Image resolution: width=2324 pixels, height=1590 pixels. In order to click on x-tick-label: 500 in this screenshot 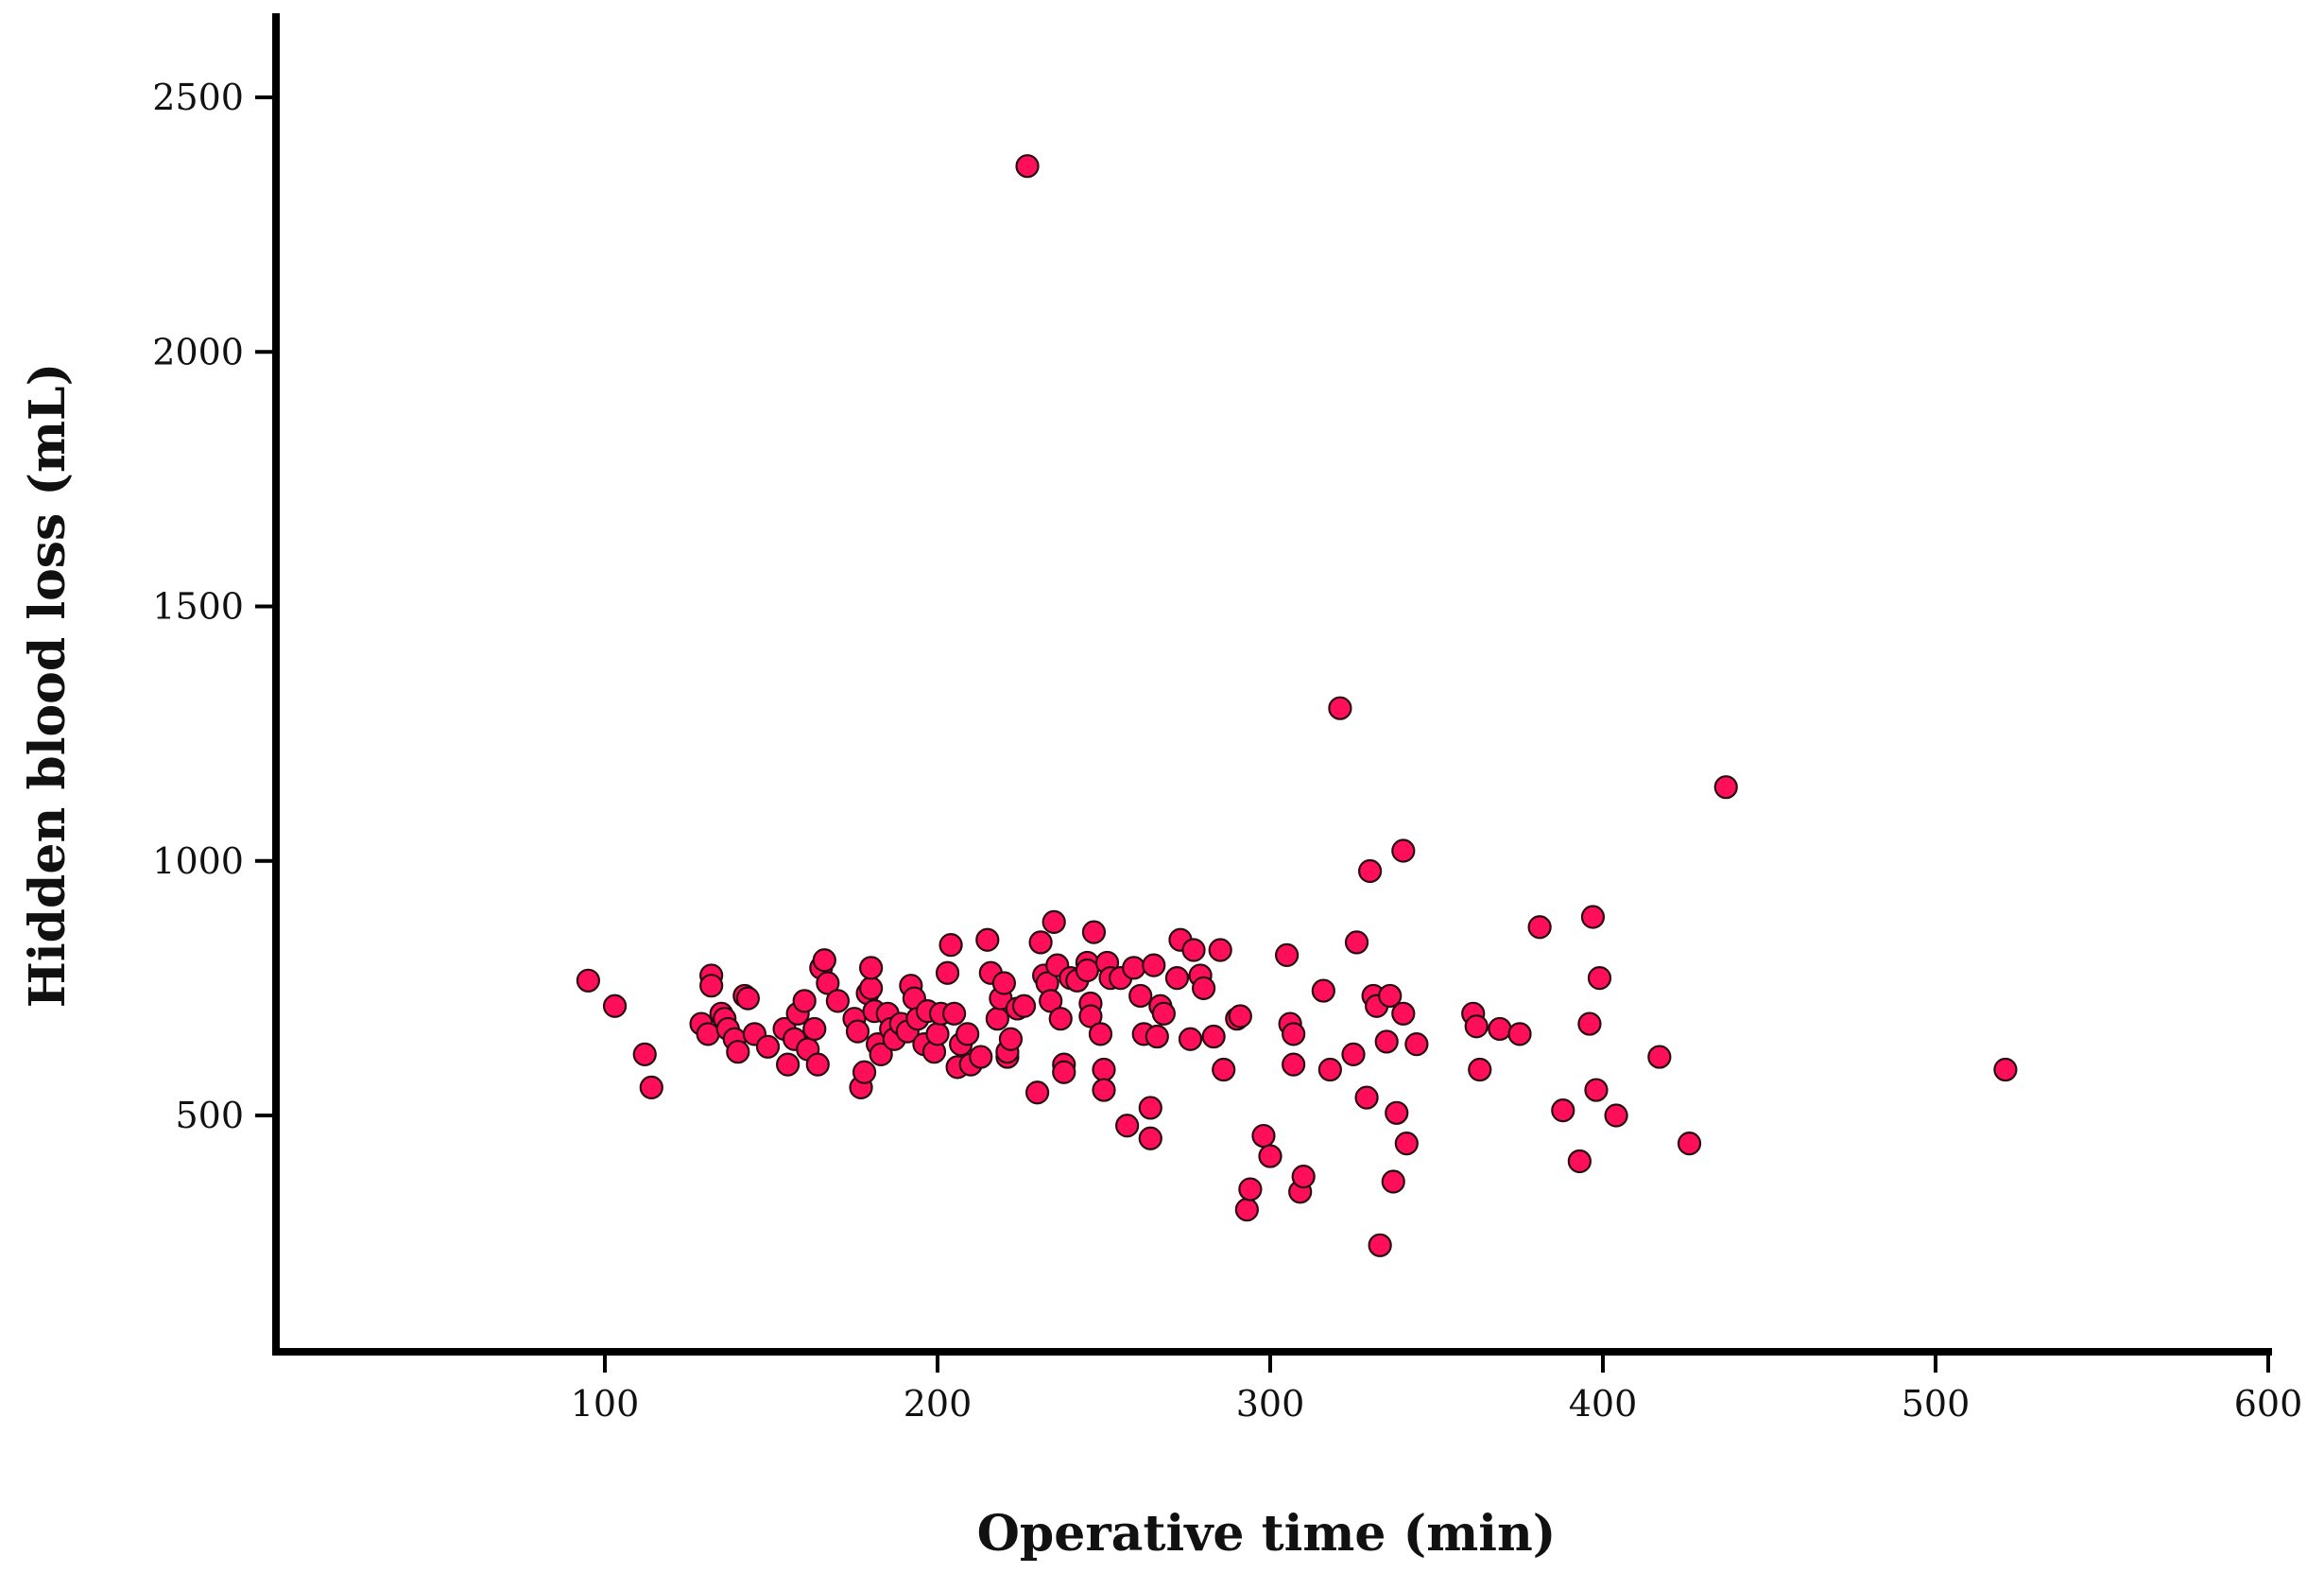, I will do `click(1936, 1404)`.